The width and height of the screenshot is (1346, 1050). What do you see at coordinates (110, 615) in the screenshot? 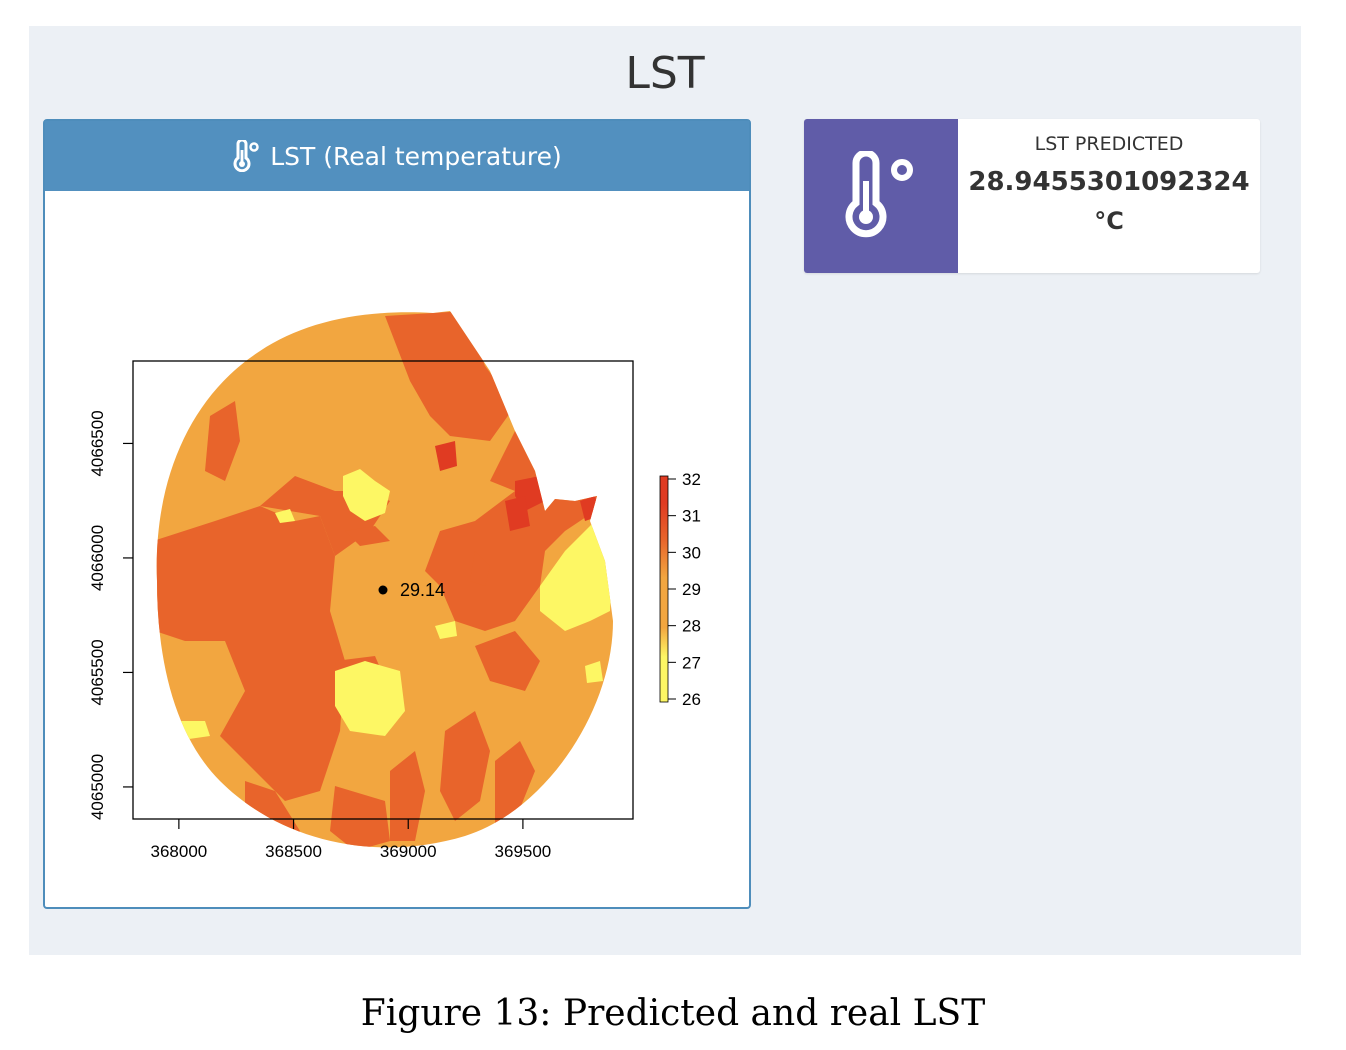
I see `y-axis: 4065000 4065500 4066000 4066500` at bounding box center [110, 615].